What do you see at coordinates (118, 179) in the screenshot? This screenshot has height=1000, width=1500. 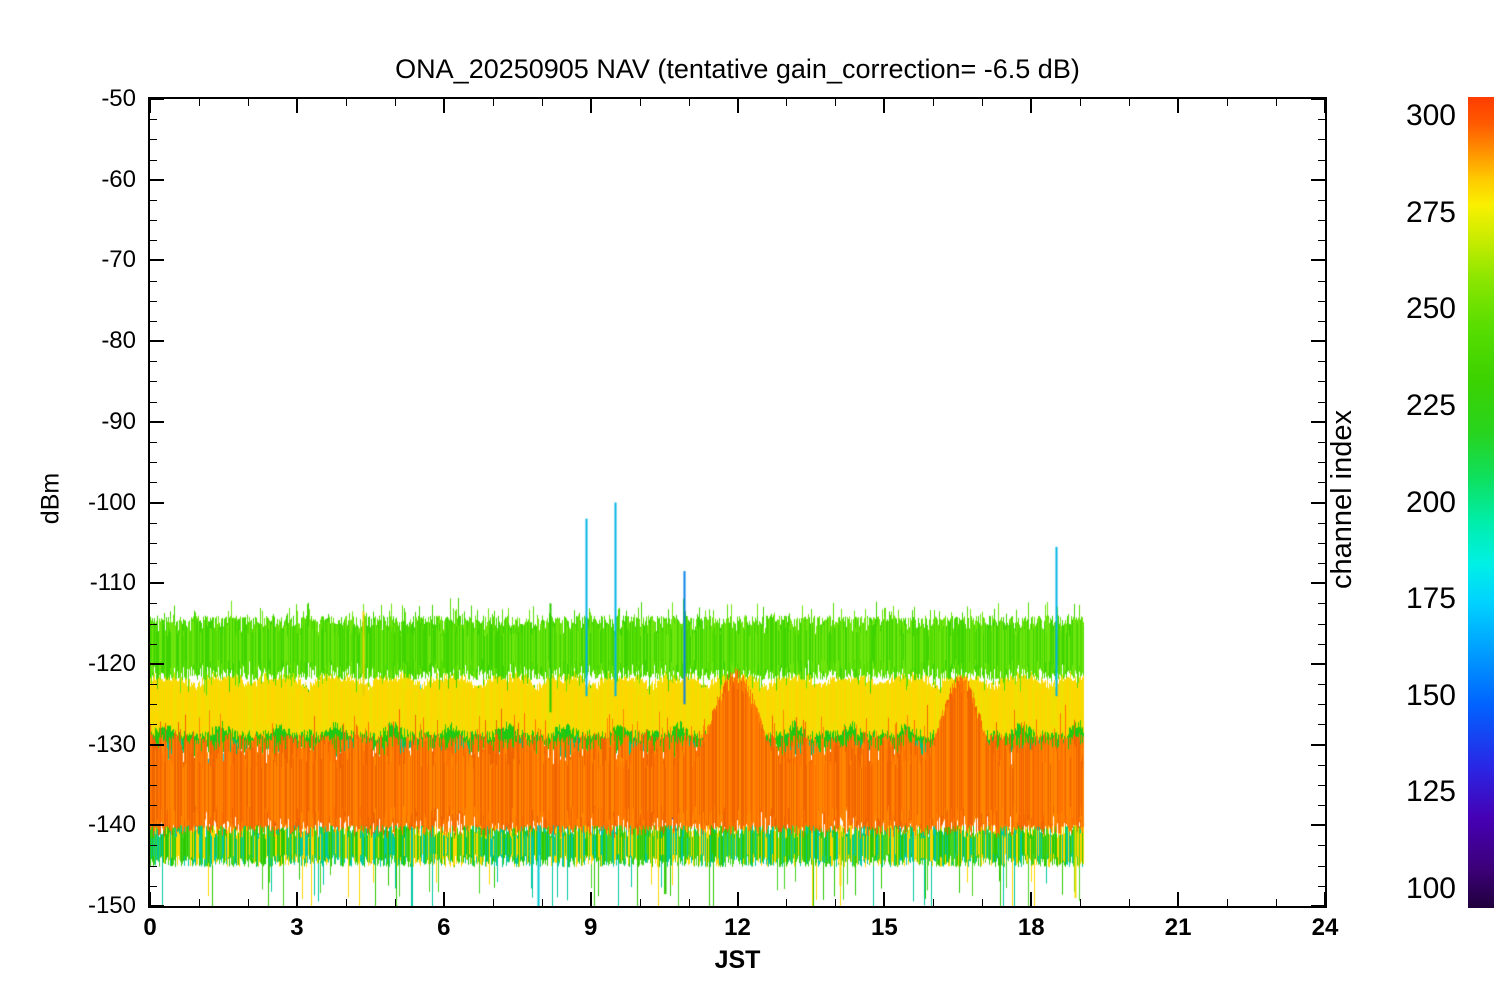 I see `y-tick-label: -60` at bounding box center [118, 179].